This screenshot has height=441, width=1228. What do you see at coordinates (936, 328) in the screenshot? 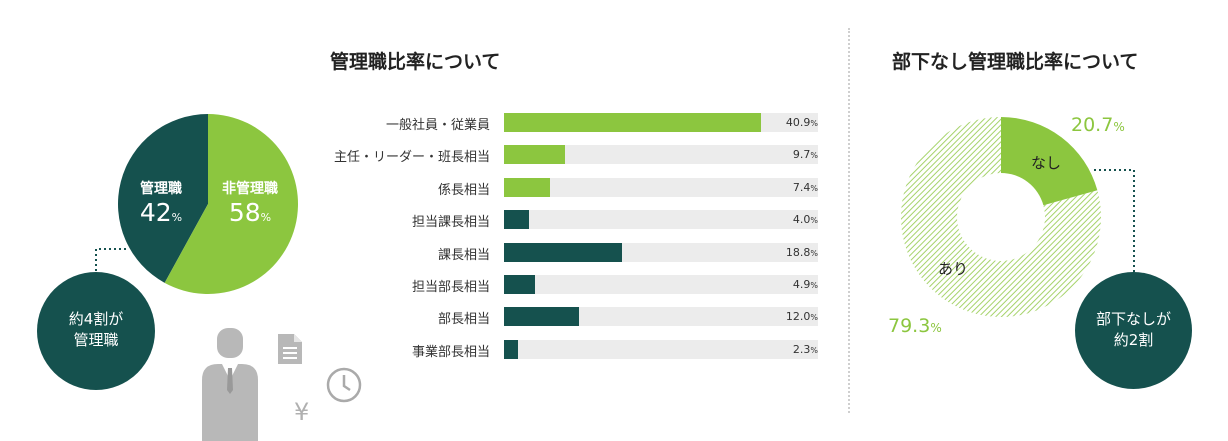
I see `donut-value-some-unit: %` at bounding box center [936, 328].